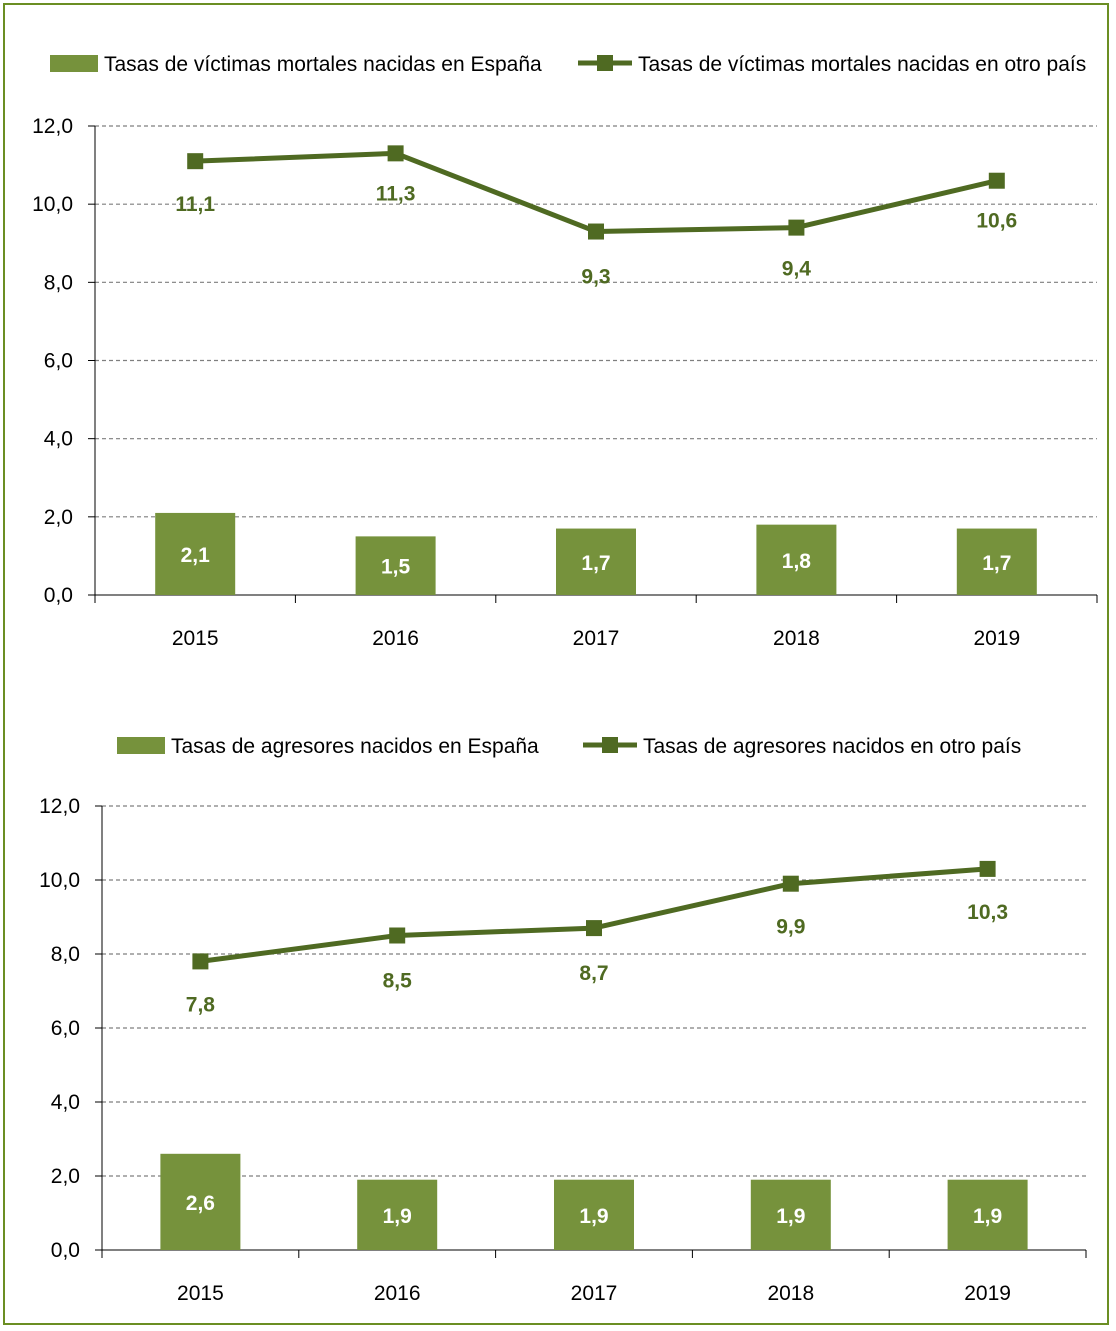  I want to click on bar-data-label: 1,8, so click(797, 561).